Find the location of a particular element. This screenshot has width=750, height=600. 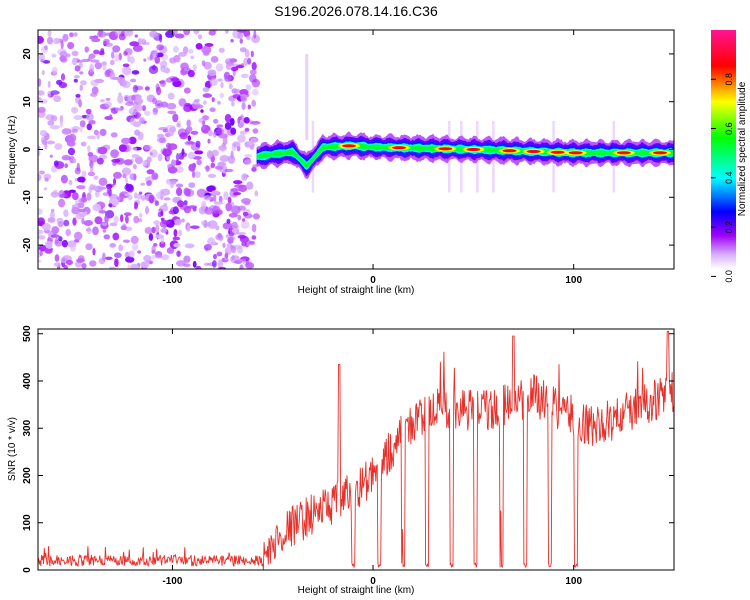

x-tick-label: -100 is located at coordinates (172, 280).